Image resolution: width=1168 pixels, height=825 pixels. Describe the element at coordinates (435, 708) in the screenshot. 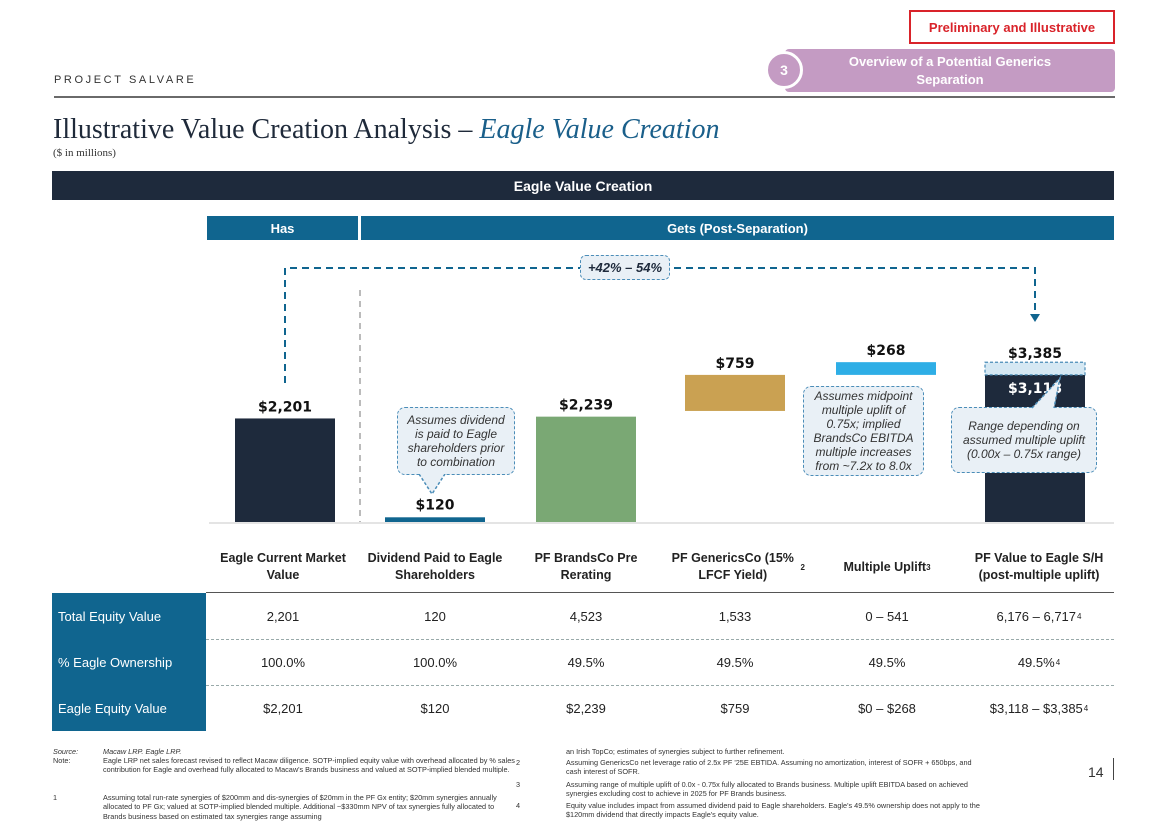

I see `table-cell: $120` at that location.